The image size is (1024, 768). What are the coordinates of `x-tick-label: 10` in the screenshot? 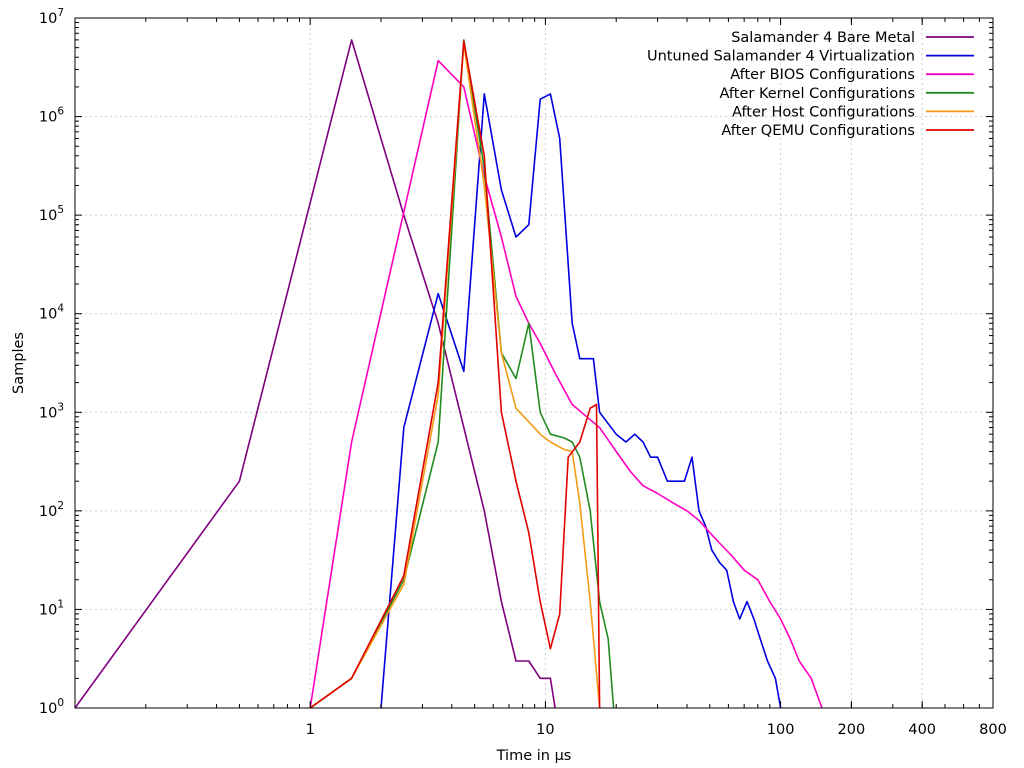 It's located at (545, 730).